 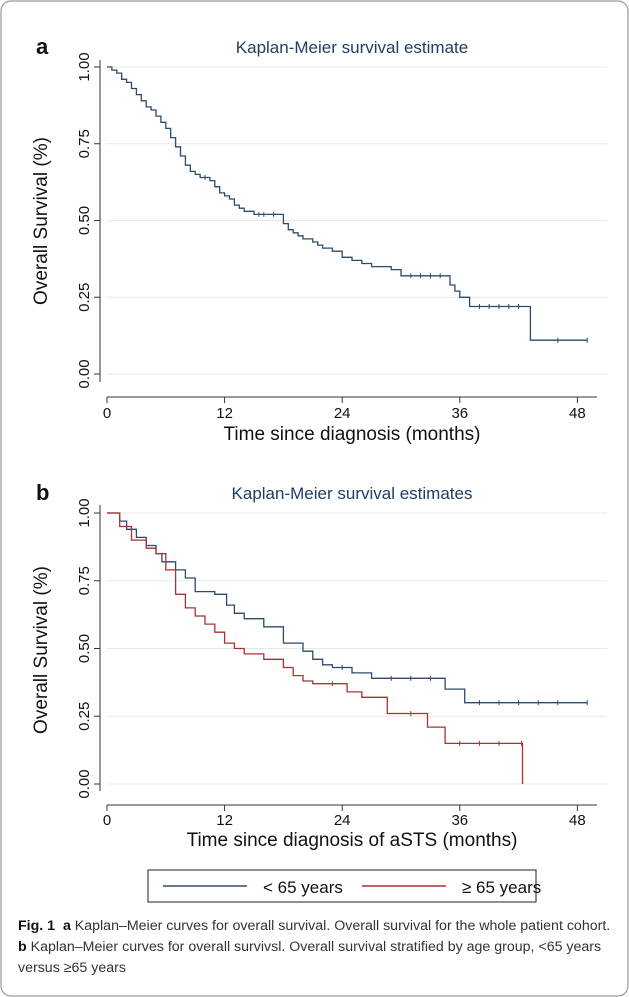 I want to click on panel-a-title: Kaplan-Meier survival estimate, so click(x=352, y=47).